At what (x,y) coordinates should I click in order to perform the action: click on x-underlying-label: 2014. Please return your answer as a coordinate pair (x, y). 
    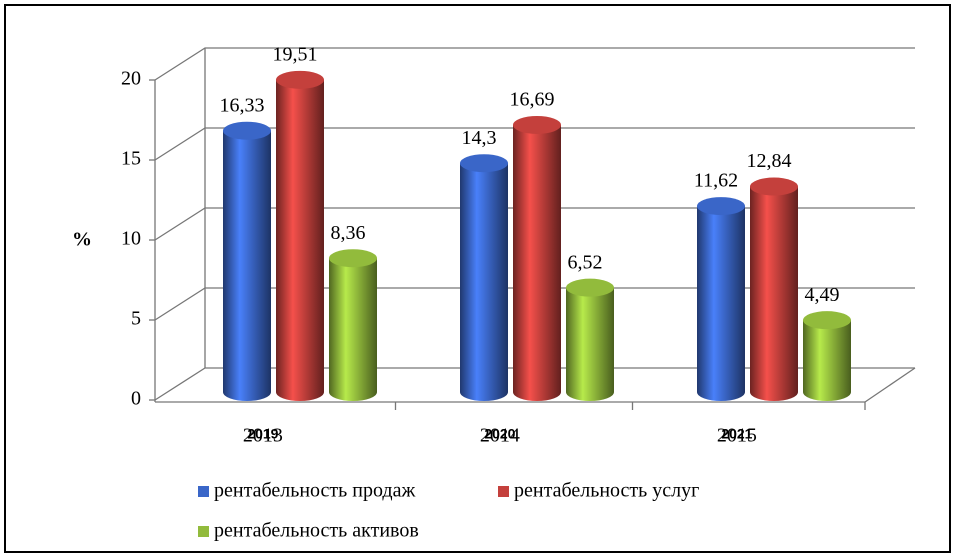
    Looking at the image, I should click on (500, 436).